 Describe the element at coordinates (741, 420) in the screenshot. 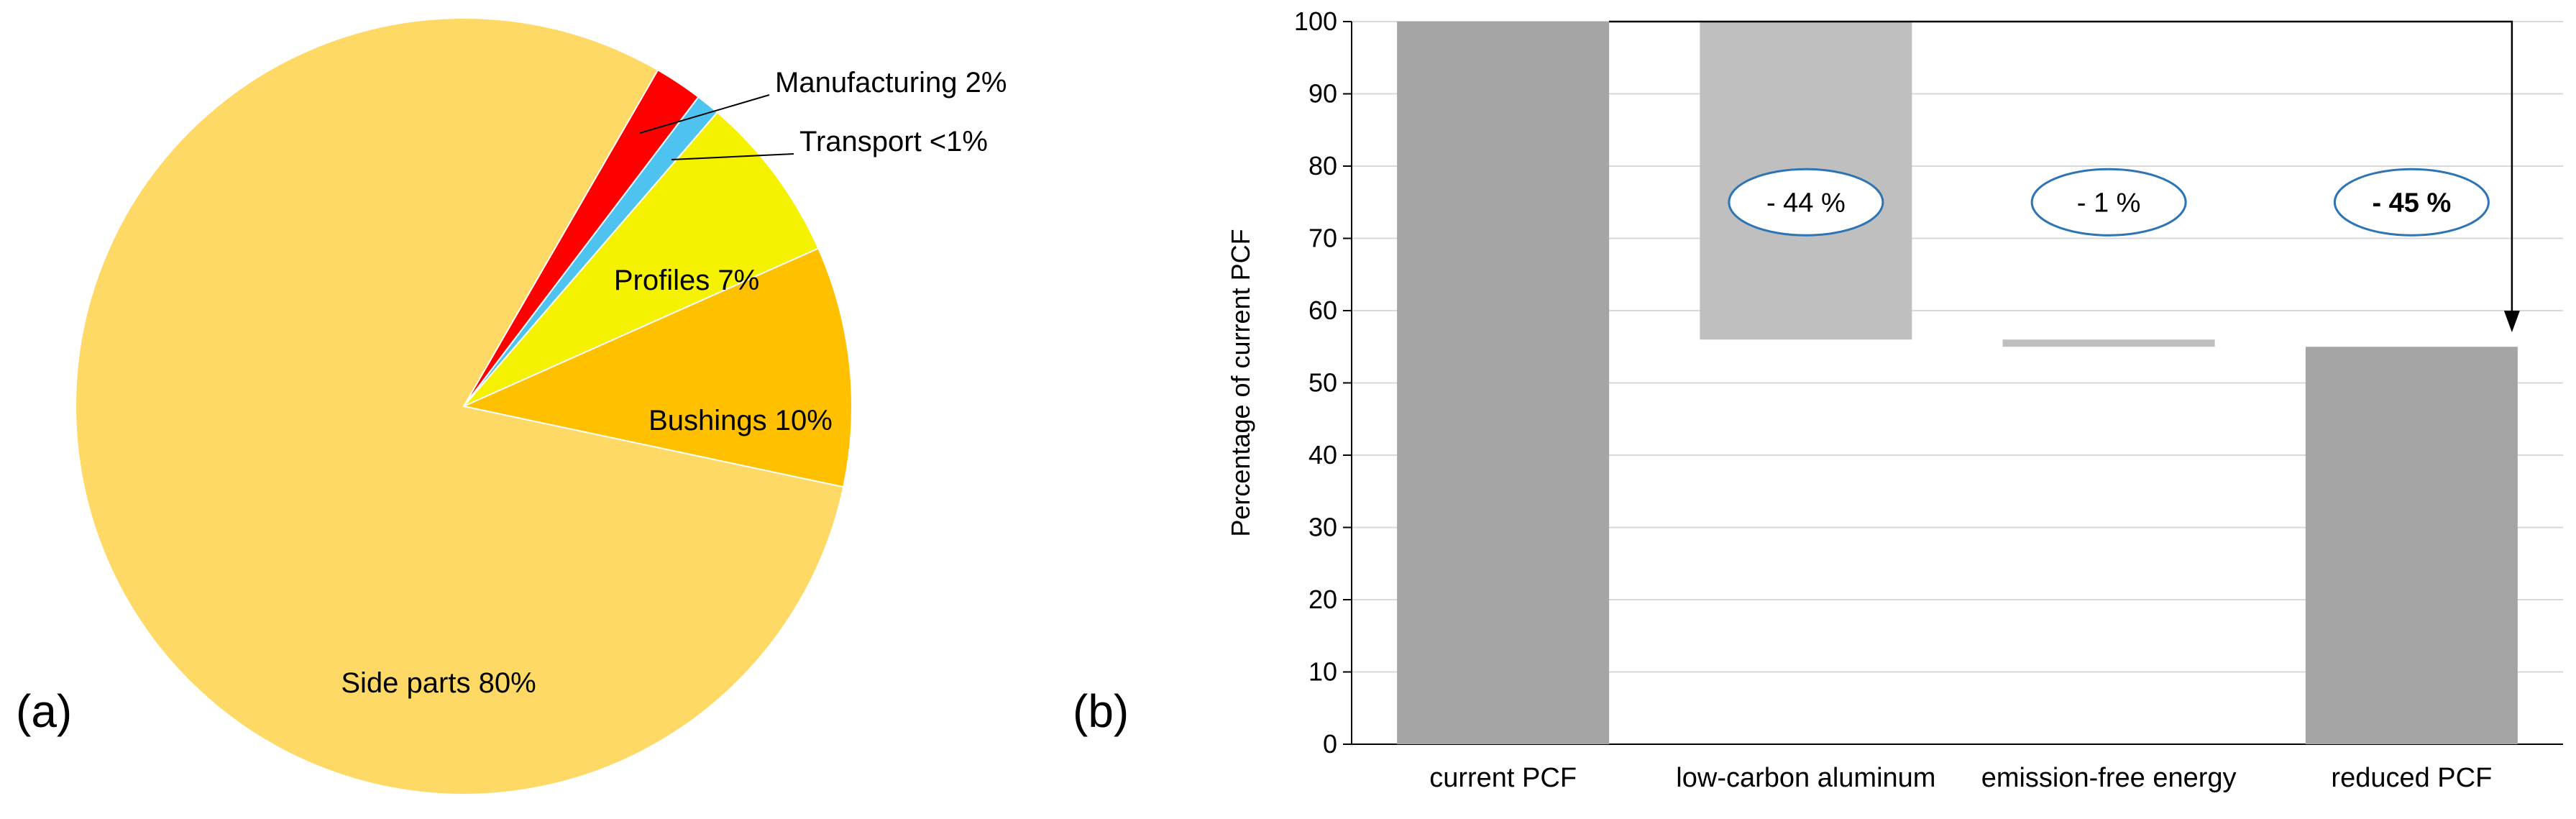

I see `pie-label-bushings-10: Bushings 10%` at that location.